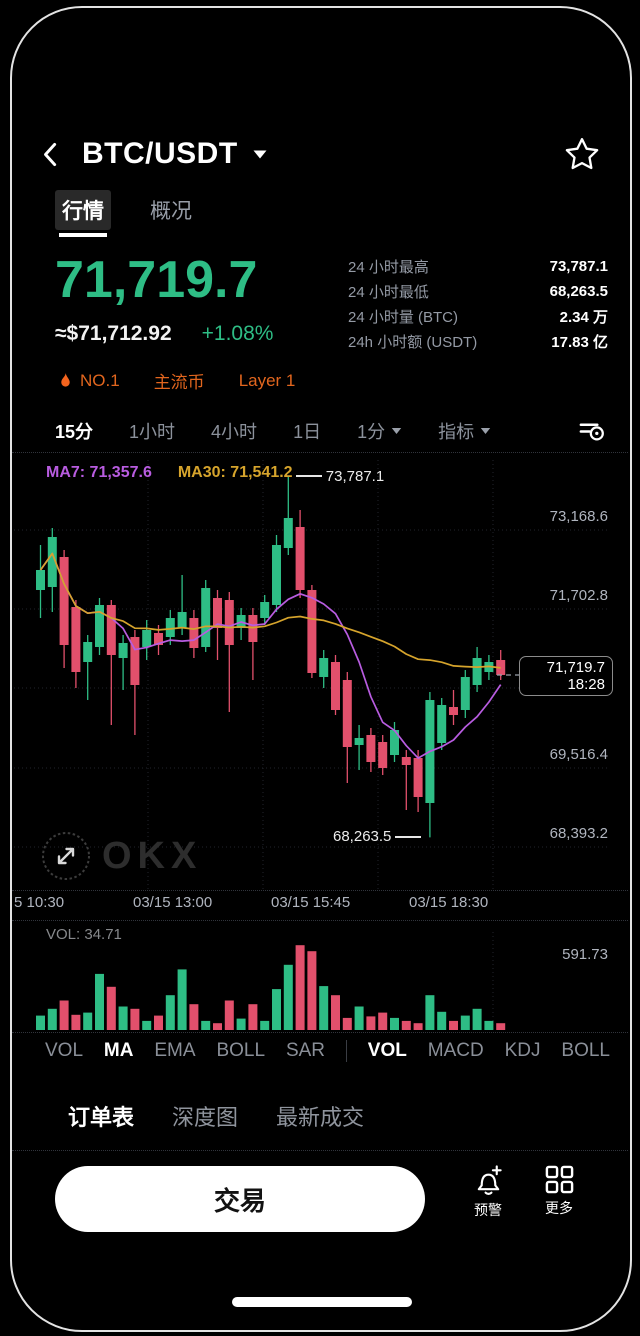 This screenshot has width=640, height=1336. What do you see at coordinates (118, 1050) in the screenshot?
I see `indicator-ma: MA` at bounding box center [118, 1050].